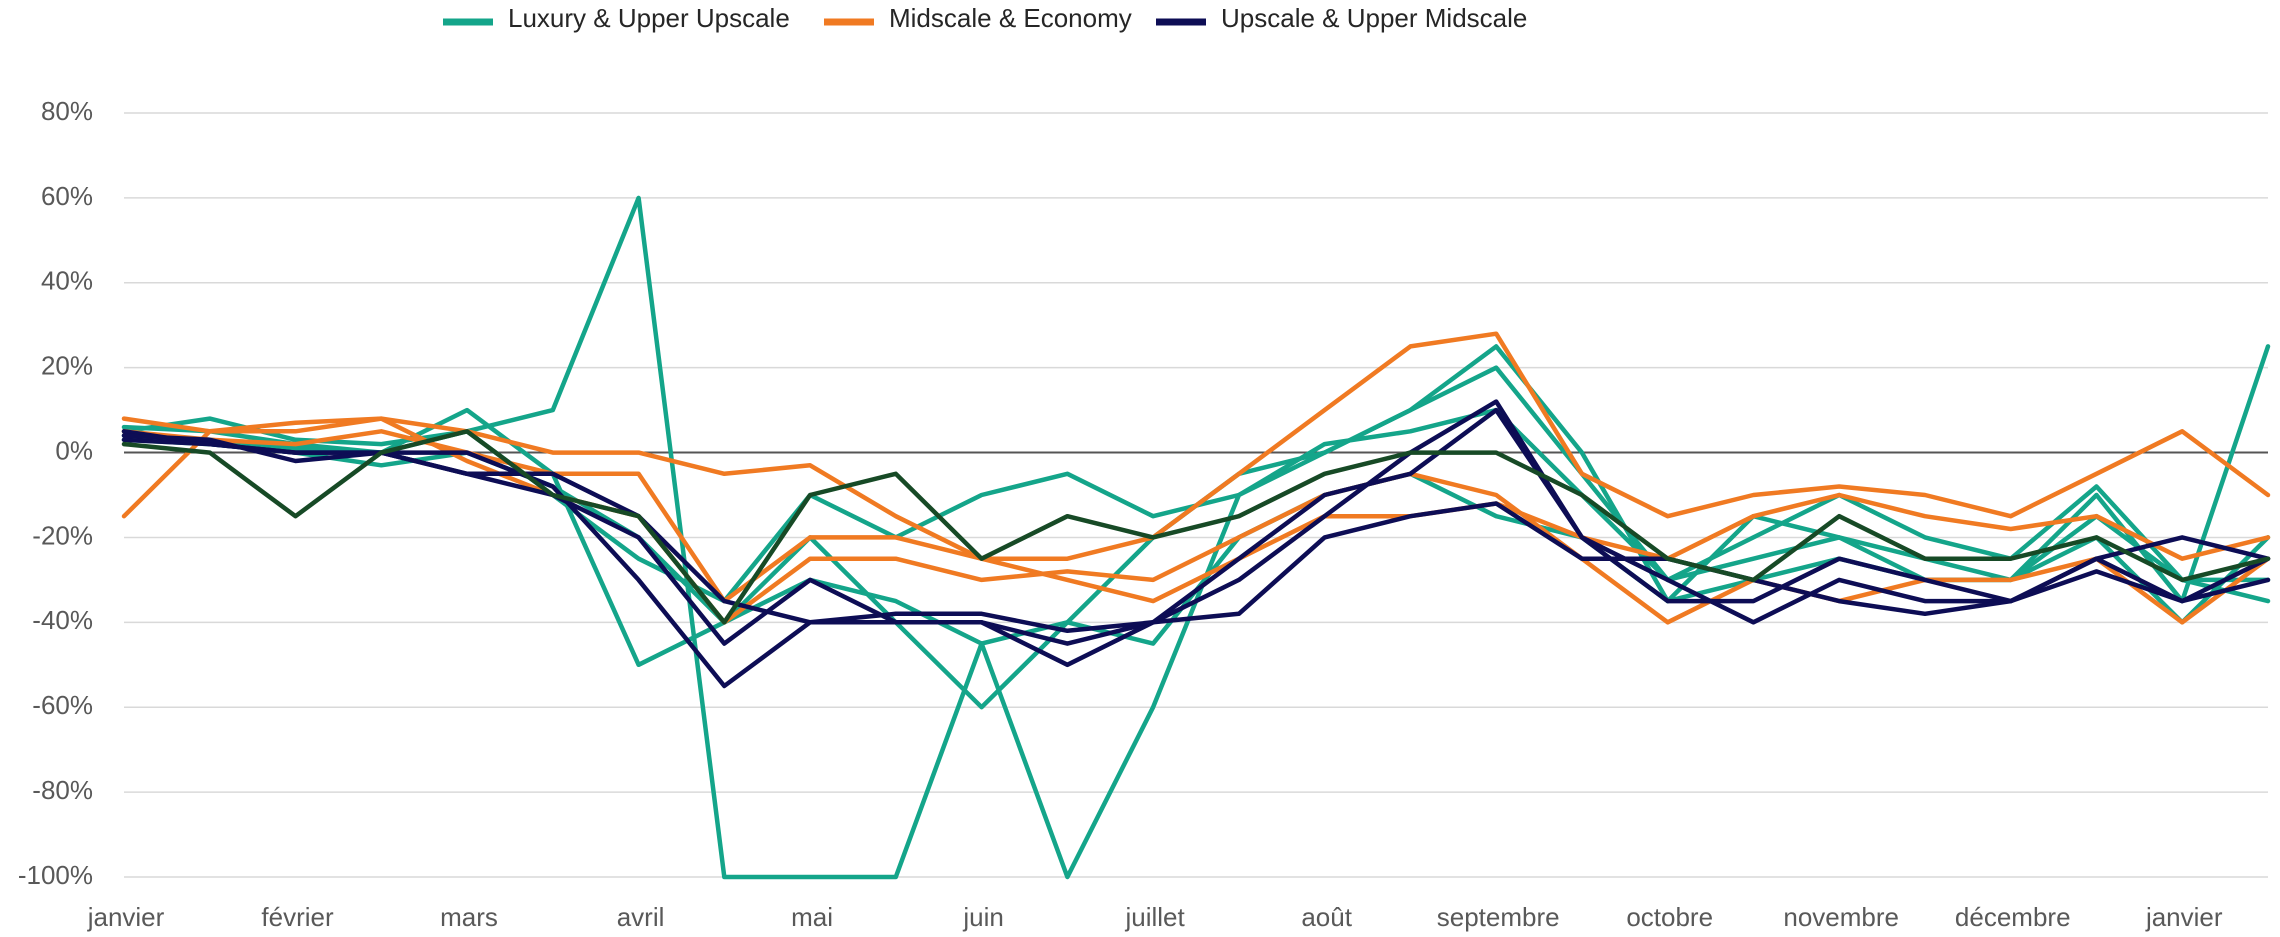  Describe the element at coordinates (1498, 917) in the screenshot. I see `x-tick-label: septembre` at that location.